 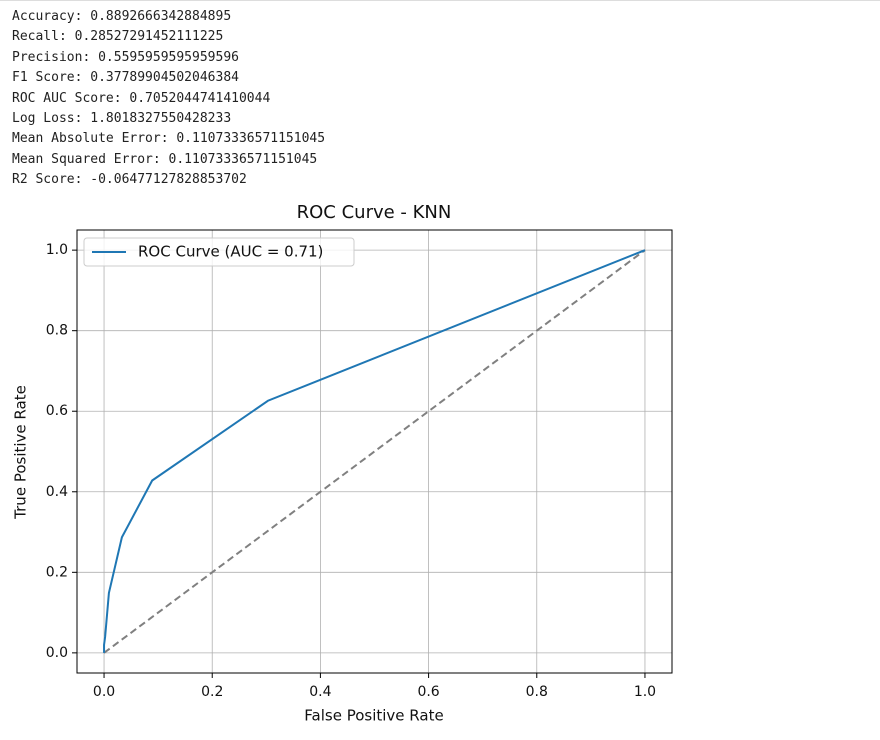 What do you see at coordinates (169, 139) in the screenshot?
I see `output-line: Mean Absolute Error: 0.11073336571151045` at bounding box center [169, 139].